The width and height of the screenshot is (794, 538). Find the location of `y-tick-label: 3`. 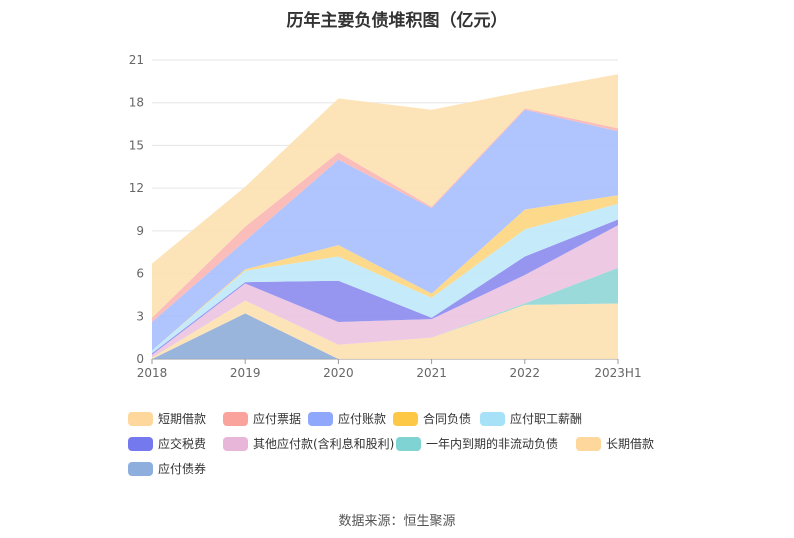

y-tick-label: 3 is located at coordinates (140, 316).